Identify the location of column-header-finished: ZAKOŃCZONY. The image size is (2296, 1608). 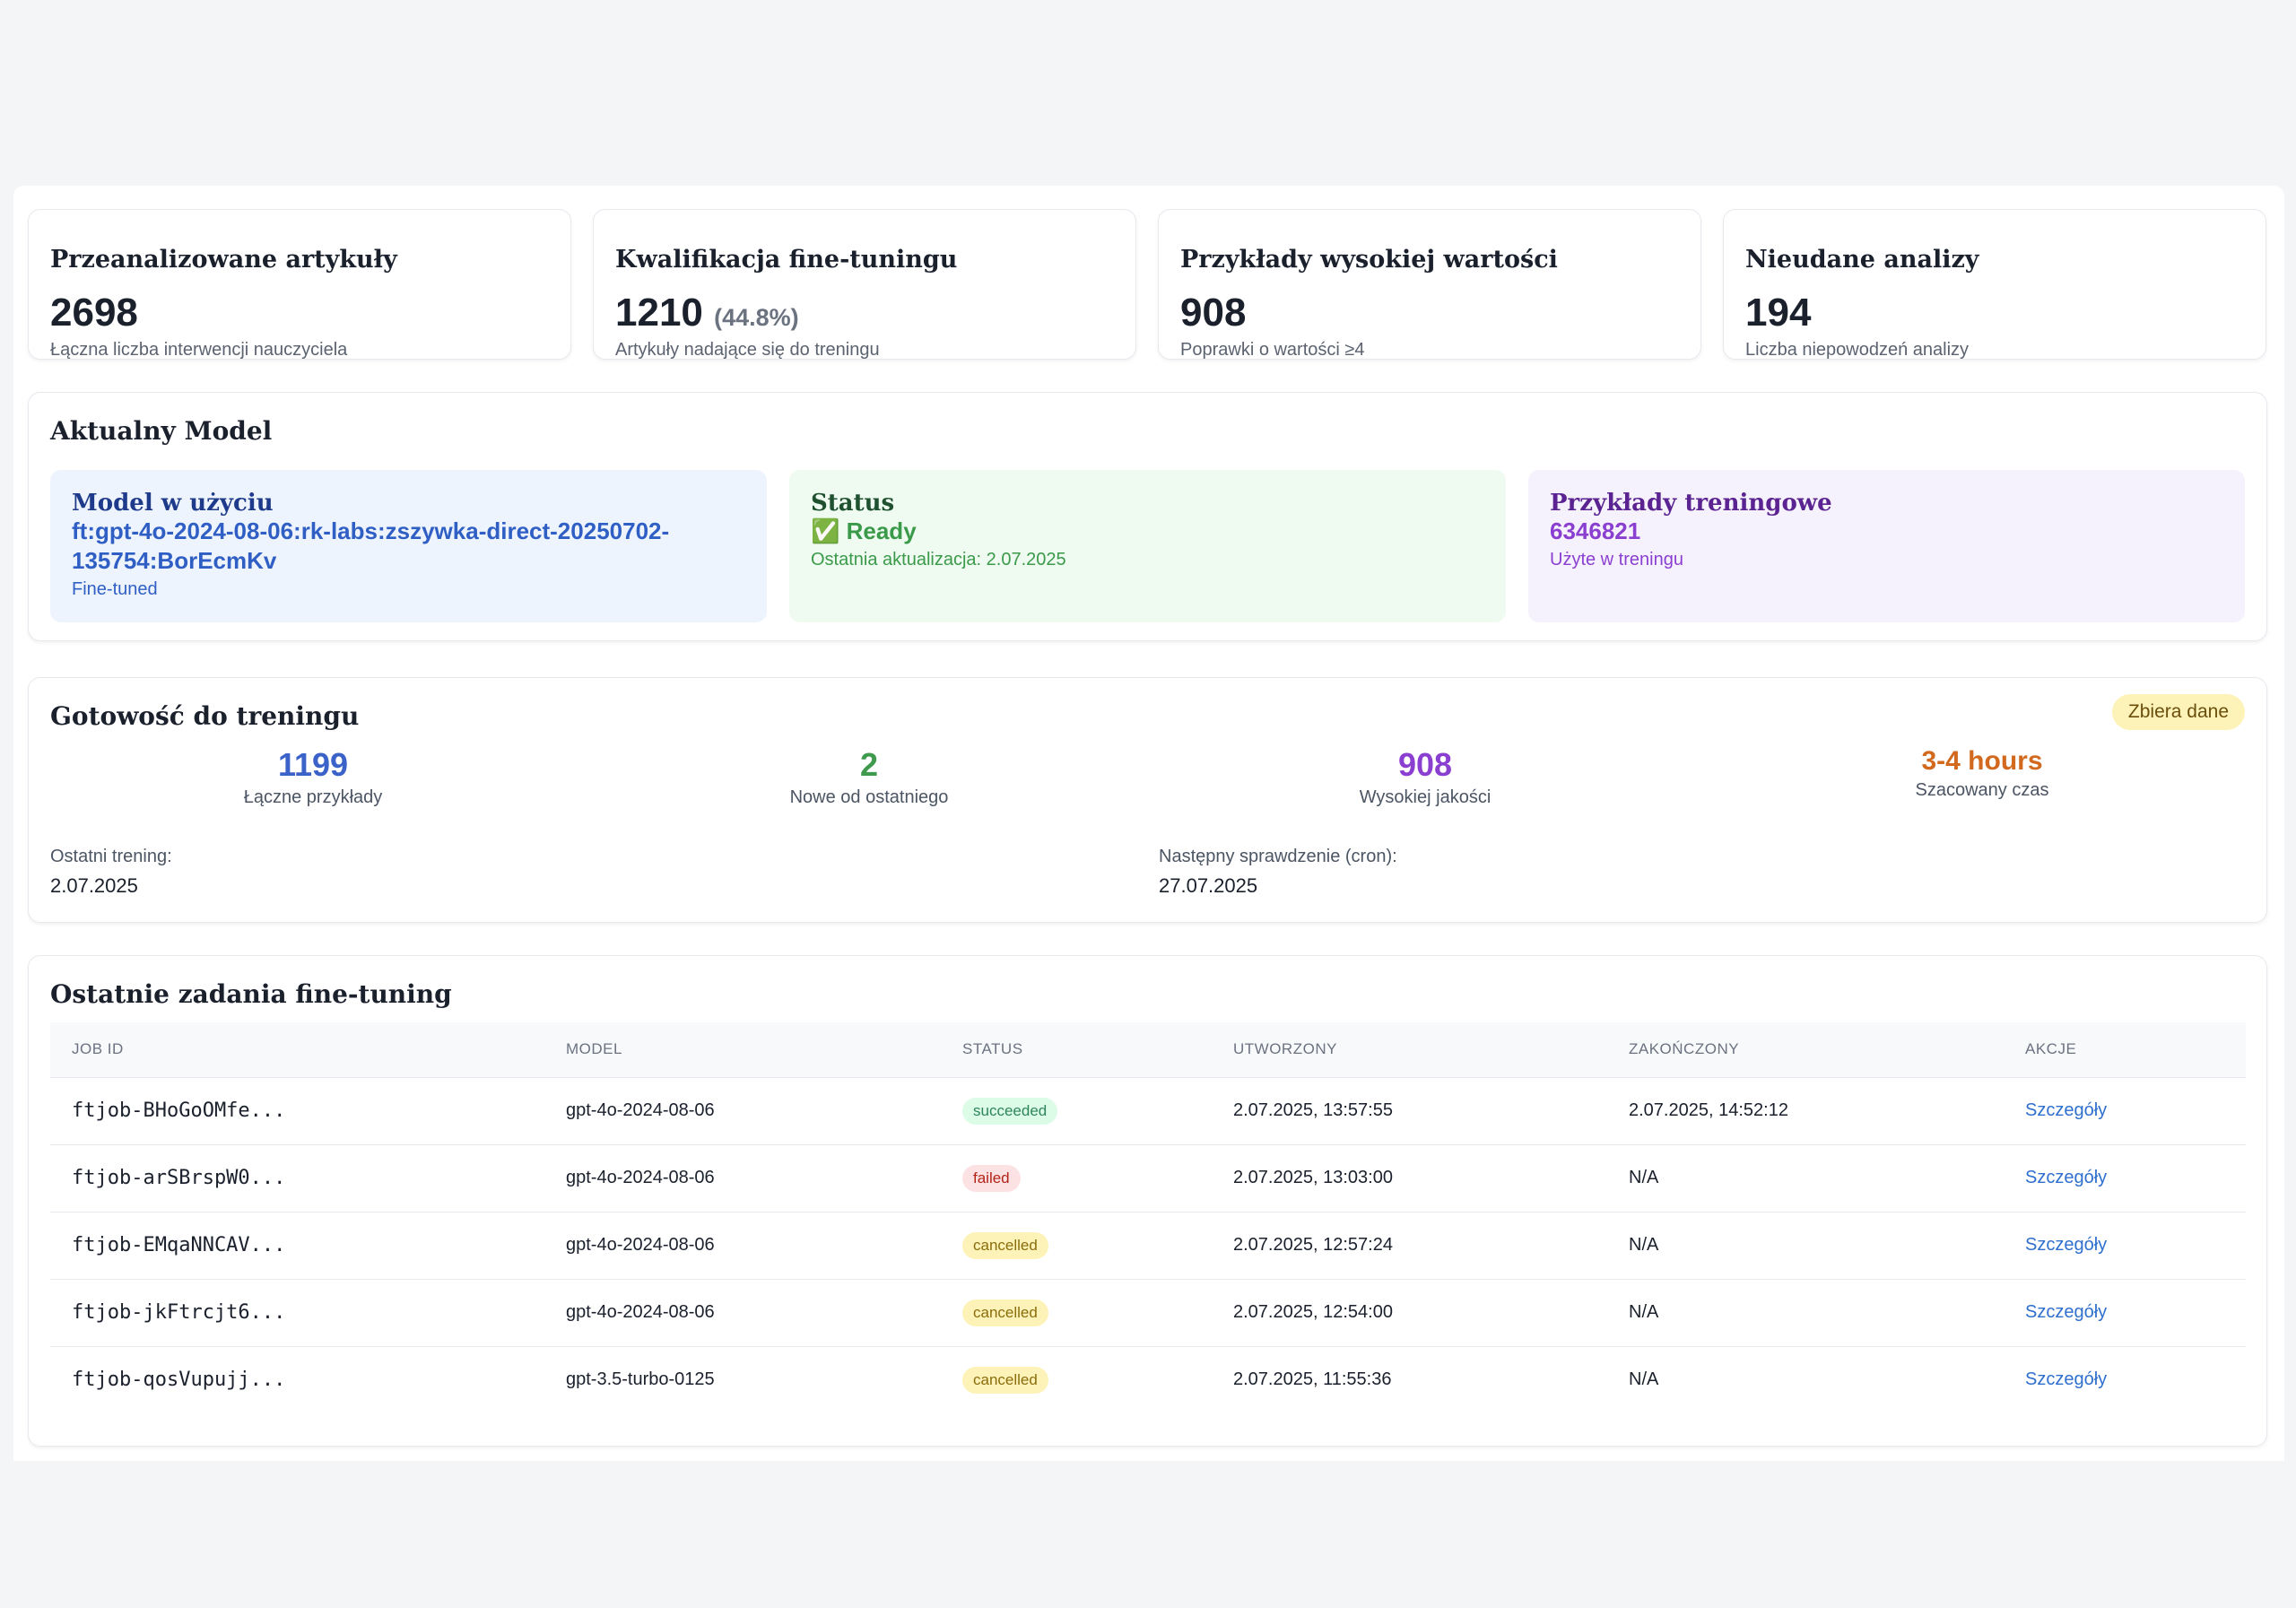
(1684, 1049).